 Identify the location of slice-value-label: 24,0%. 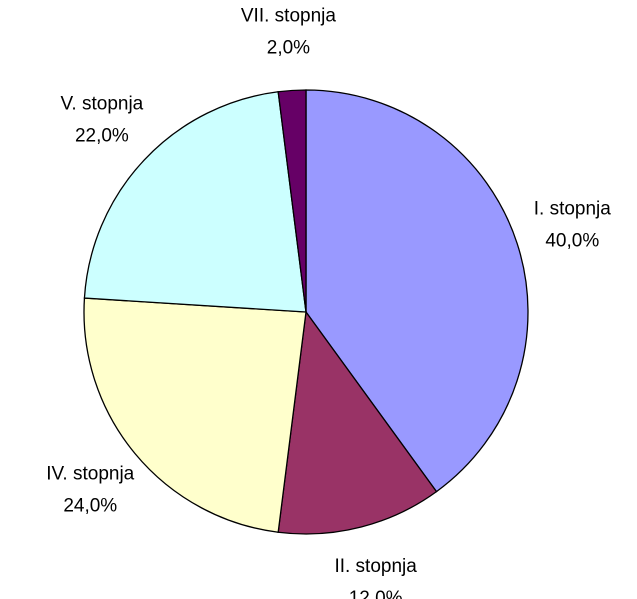
(90, 505).